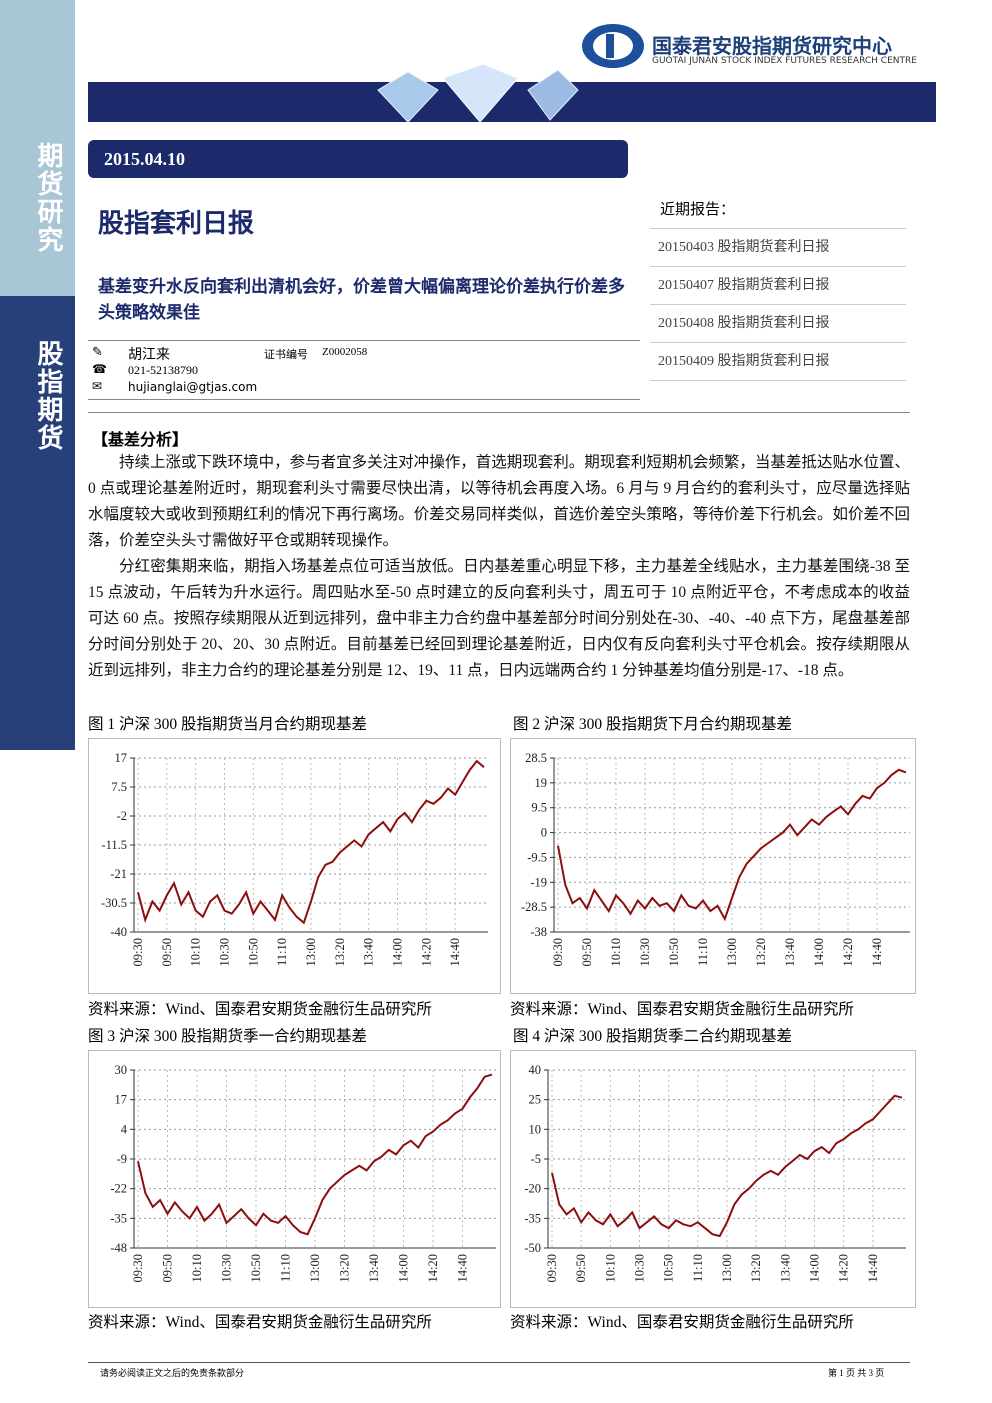  I want to click on banner, so click(512, 93).